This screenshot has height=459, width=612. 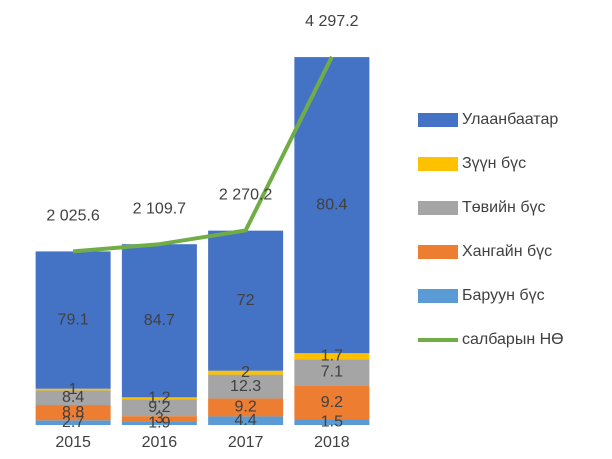 I want to click on segment-label: 79.1, so click(x=73, y=319).